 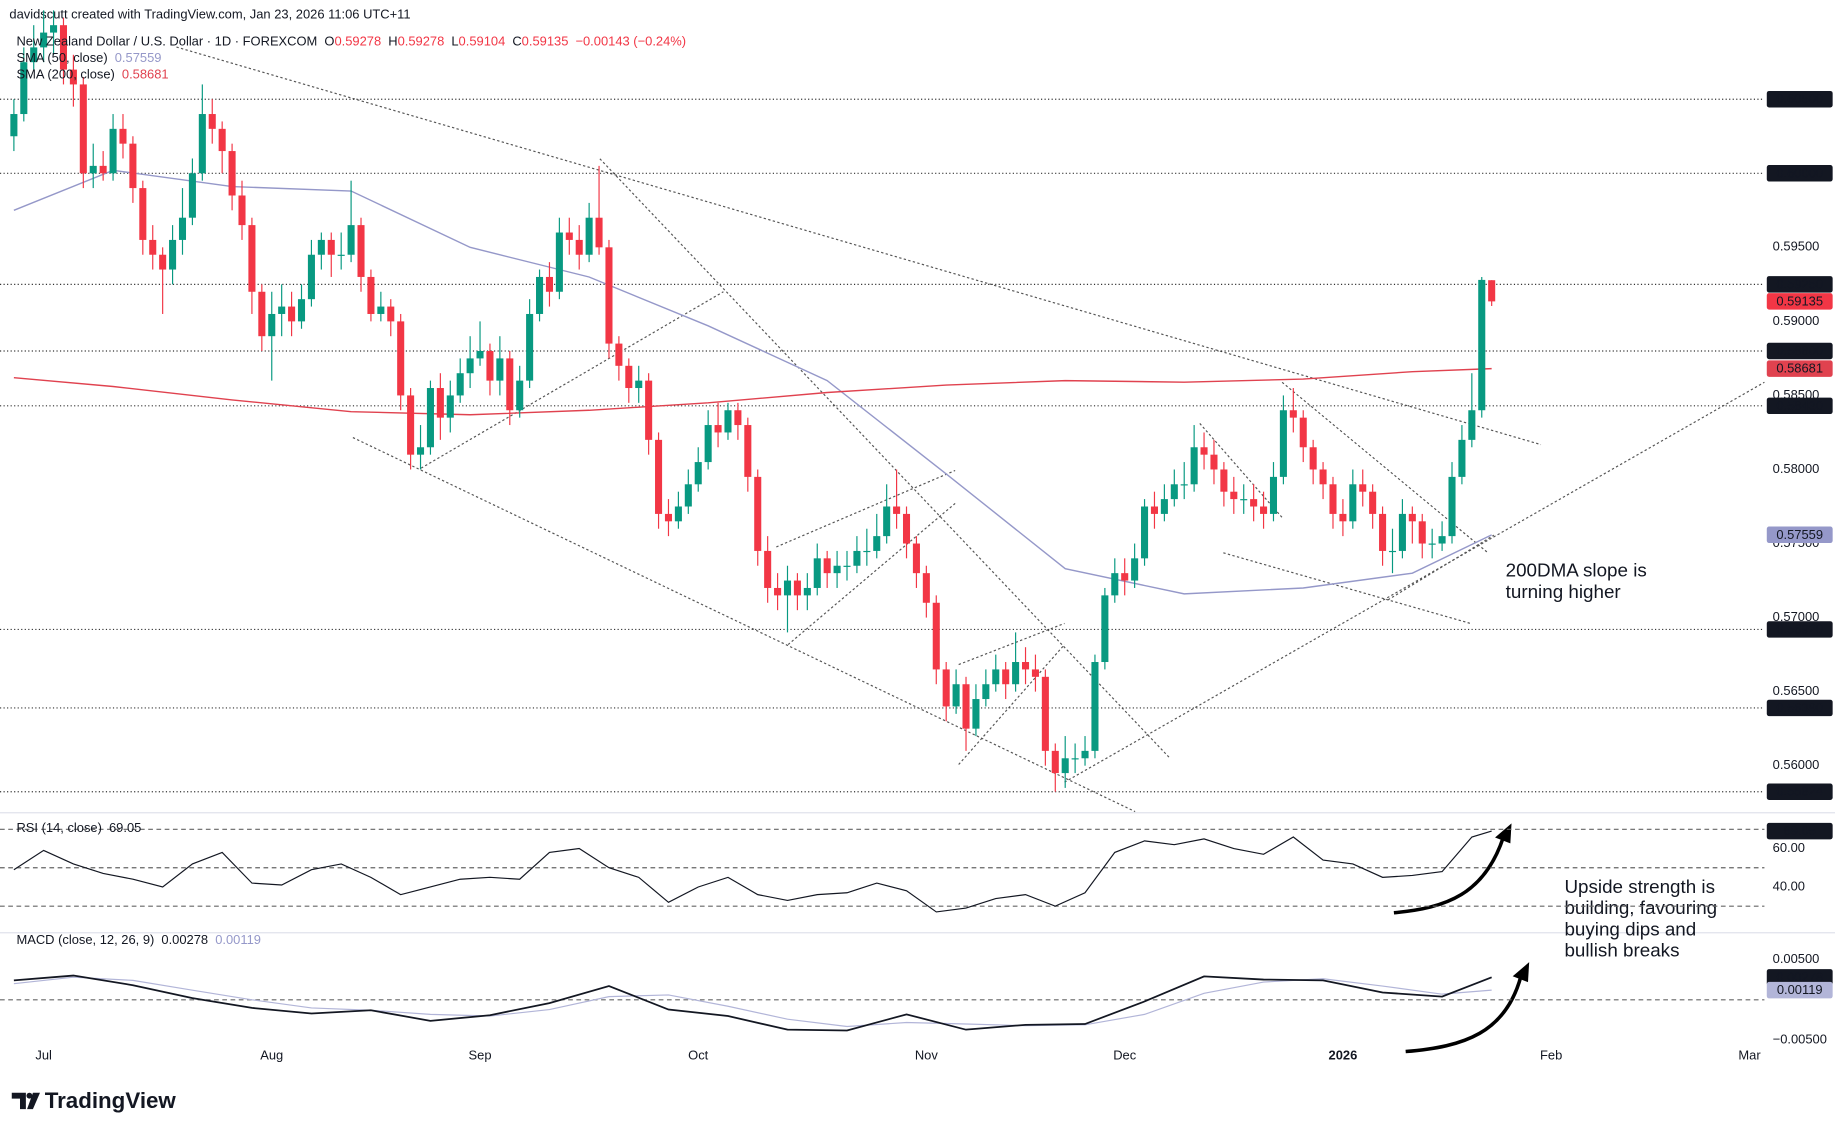 What do you see at coordinates (1503, 833) in the screenshot?
I see `arrow-head` at bounding box center [1503, 833].